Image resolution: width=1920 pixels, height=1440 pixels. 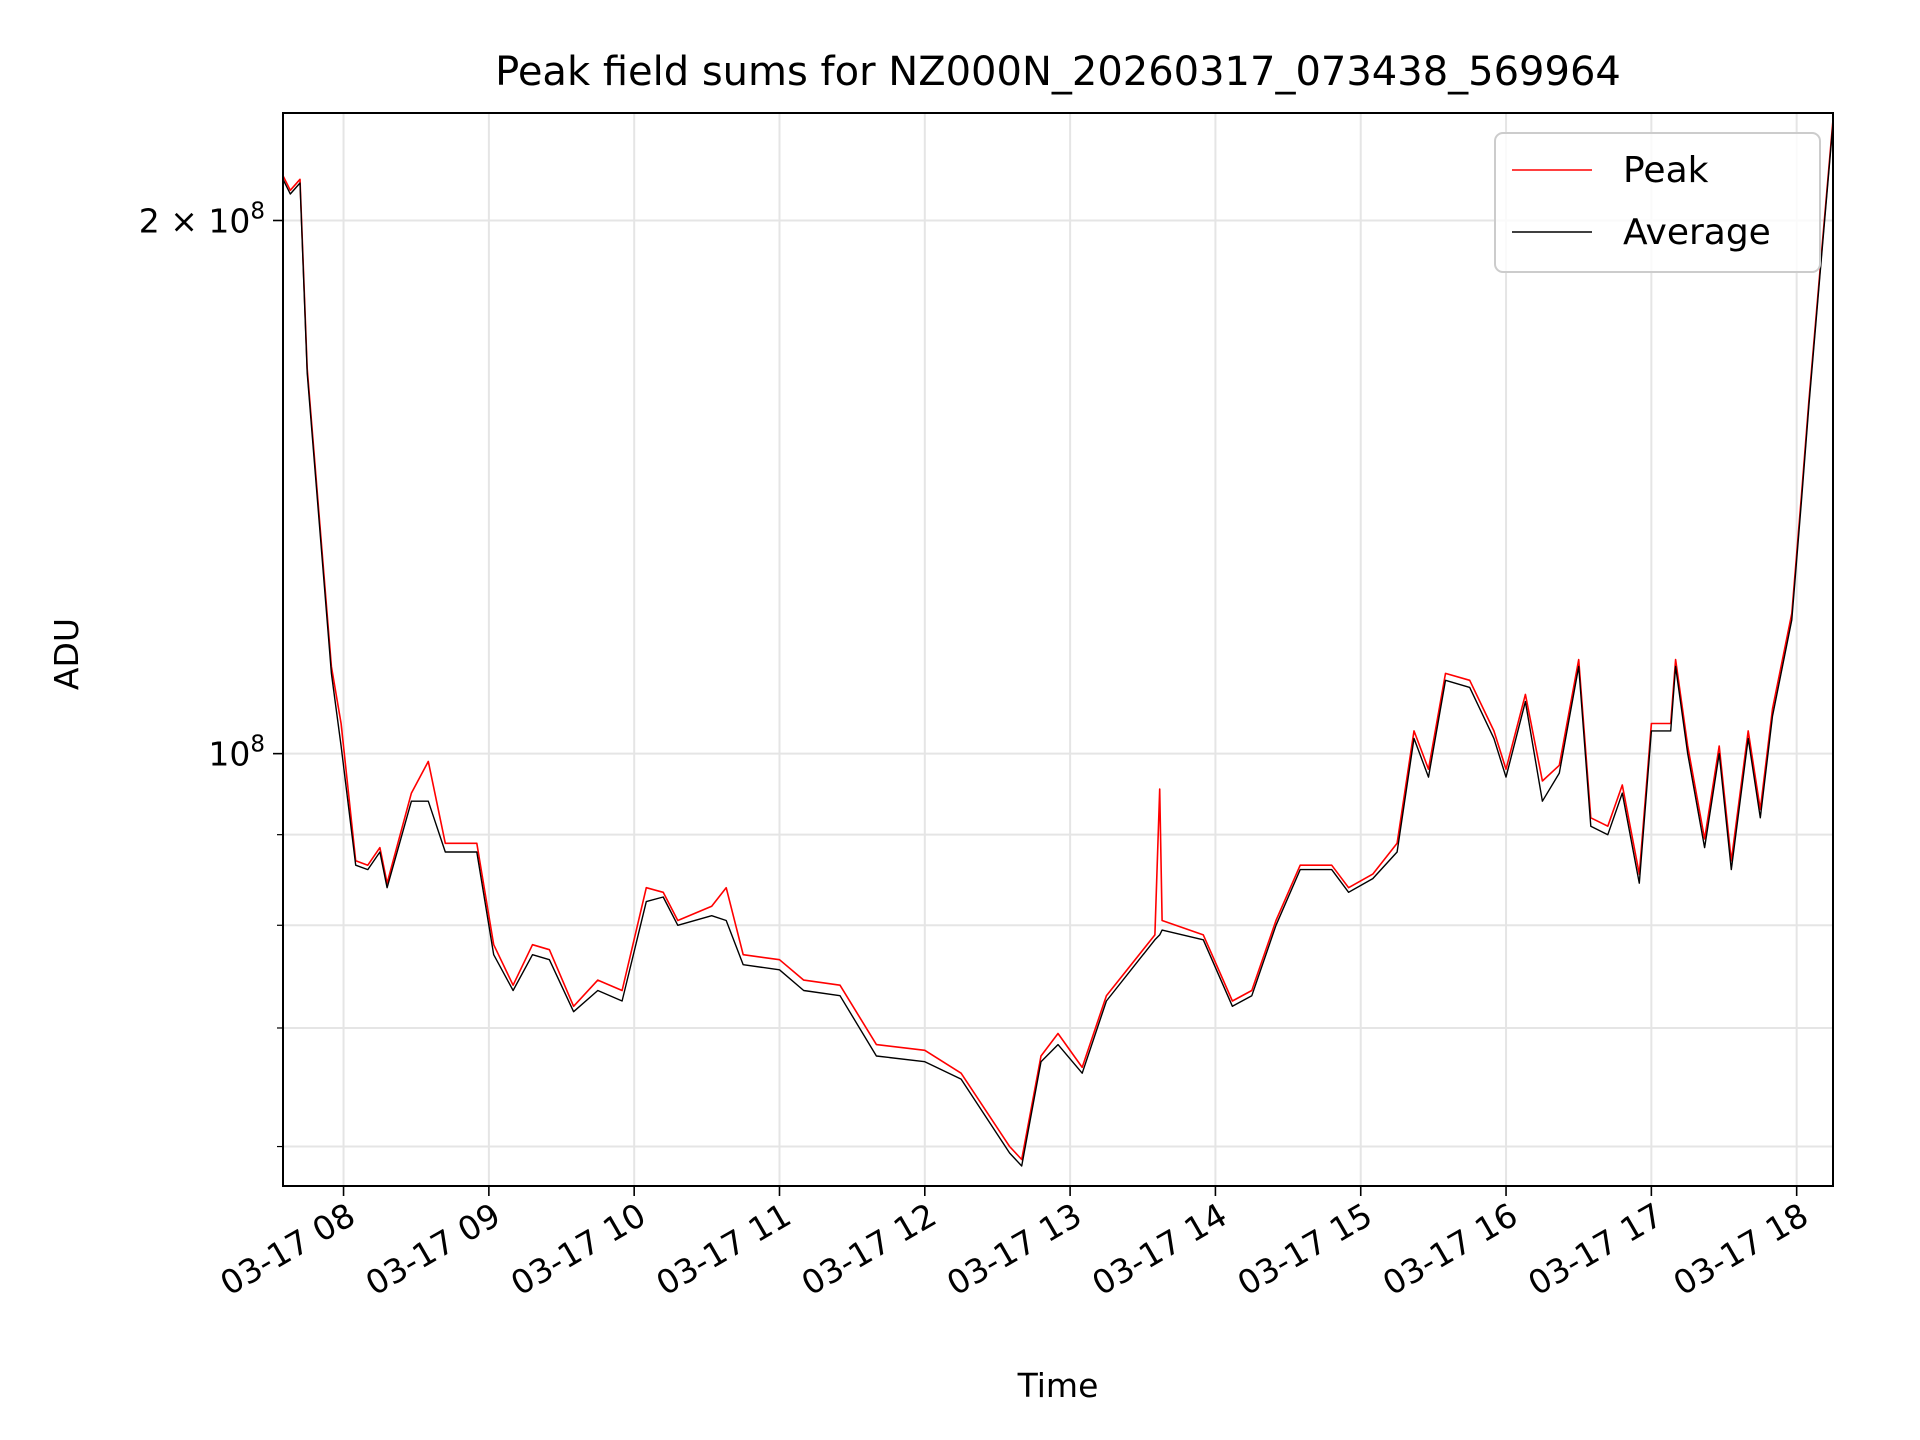 What do you see at coordinates (1058, 1385) in the screenshot?
I see `x-axis-label: Time` at bounding box center [1058, 1385].